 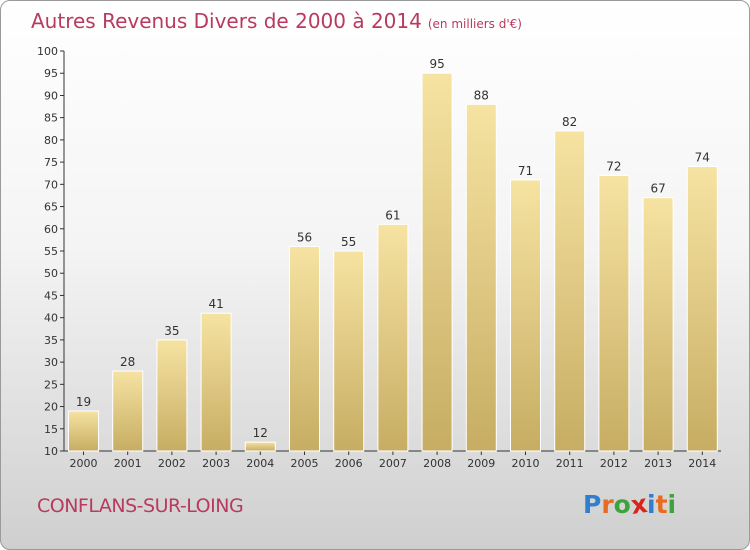 What do you see at coordinates (47, 51) in the screenshot?
I see `y-tick-label: 100` at bounding box center [47, 51].